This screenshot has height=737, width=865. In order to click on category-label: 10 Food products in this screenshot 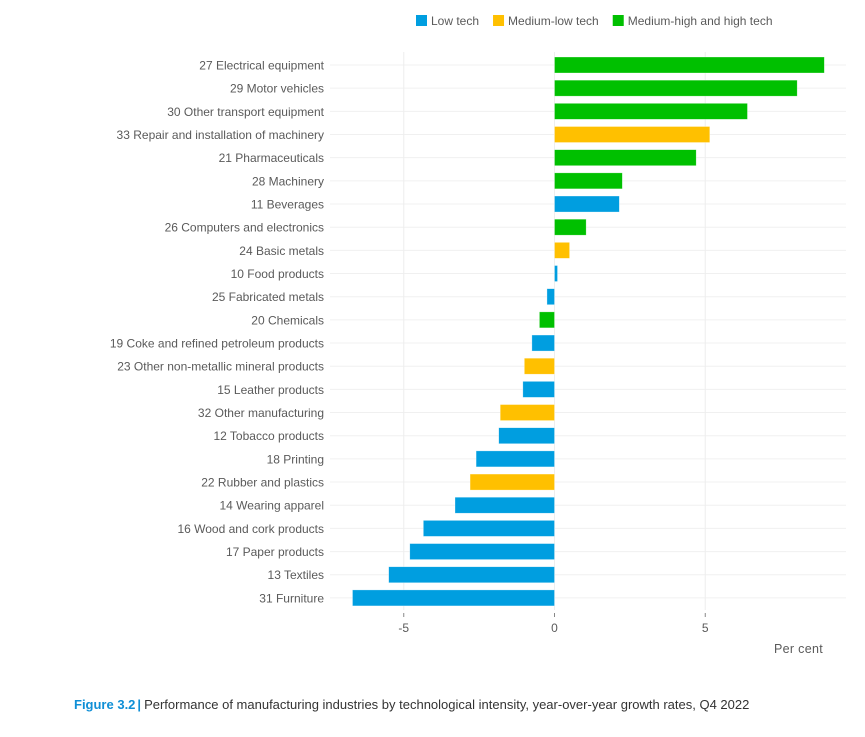, I will do `click(277, 274)`.